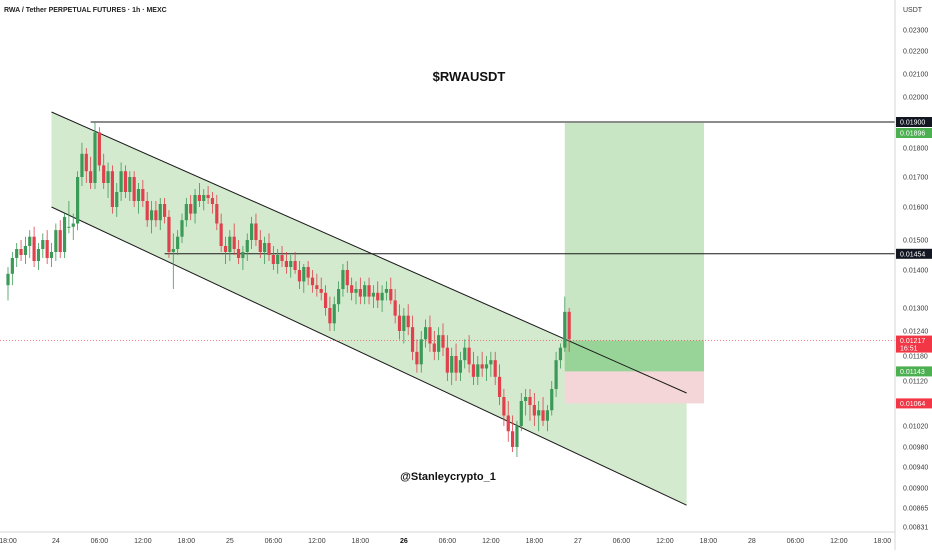 This screenshot has height=555, width=932. What do you see at coordinates (634, 387) in the screenshot?
I see `stop-zone` at bounding box center [634, 387].